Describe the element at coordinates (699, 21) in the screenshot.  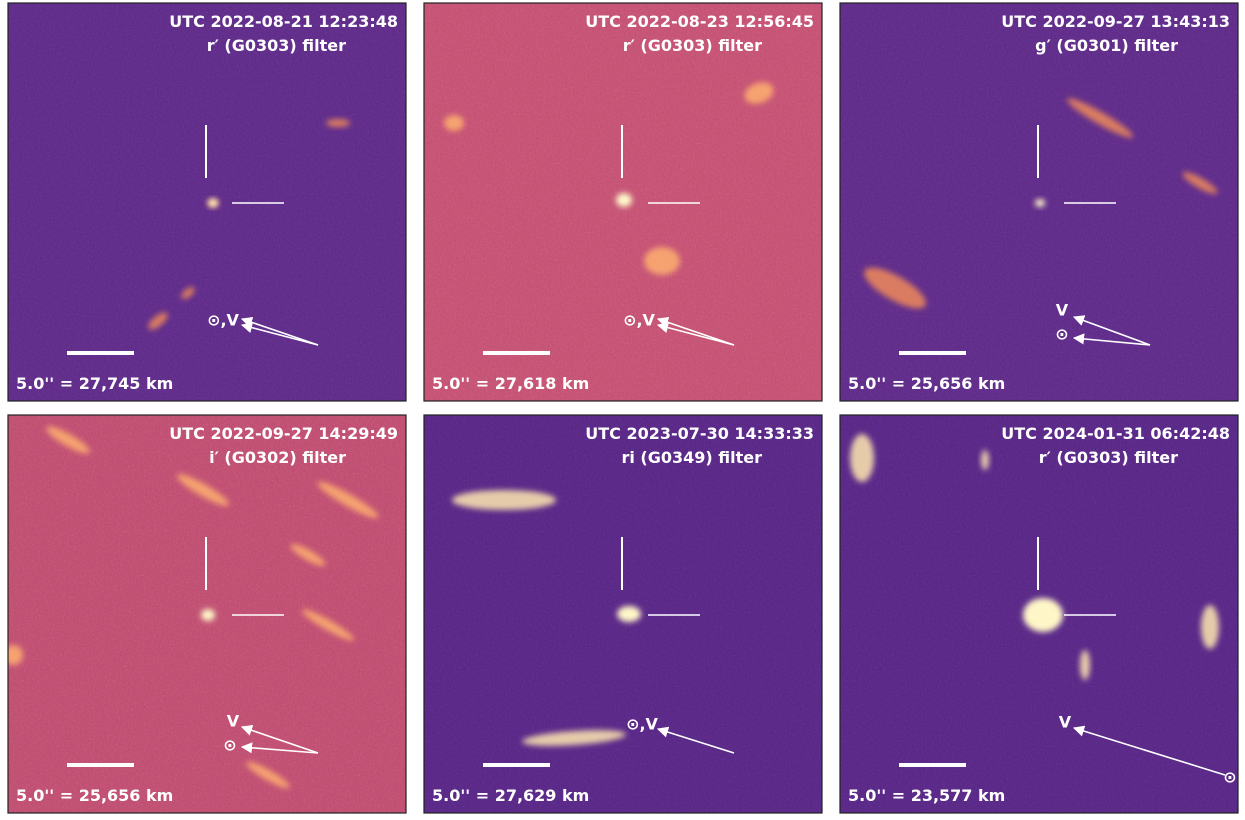
I see `timestamp: UTC 2022-08-23 12:56:45` at that location.